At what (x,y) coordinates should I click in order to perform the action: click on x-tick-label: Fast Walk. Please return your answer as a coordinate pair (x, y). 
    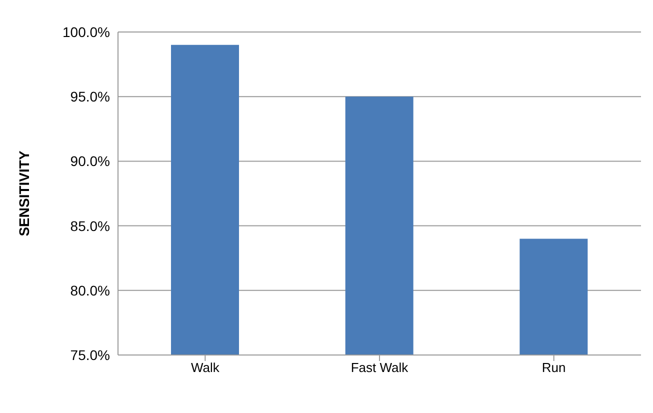
    Looking at the image, I should click on (379, 368).